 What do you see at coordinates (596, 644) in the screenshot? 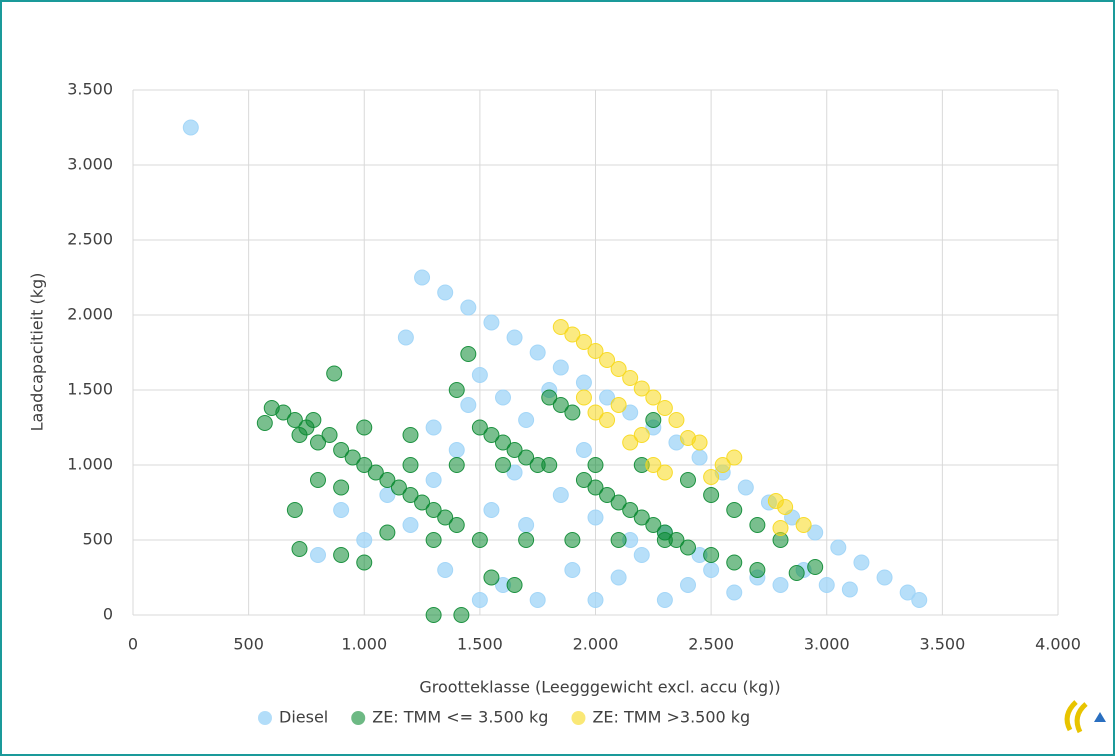
I see `x-tick-label: 2.000` at bounding box center [596, 644].